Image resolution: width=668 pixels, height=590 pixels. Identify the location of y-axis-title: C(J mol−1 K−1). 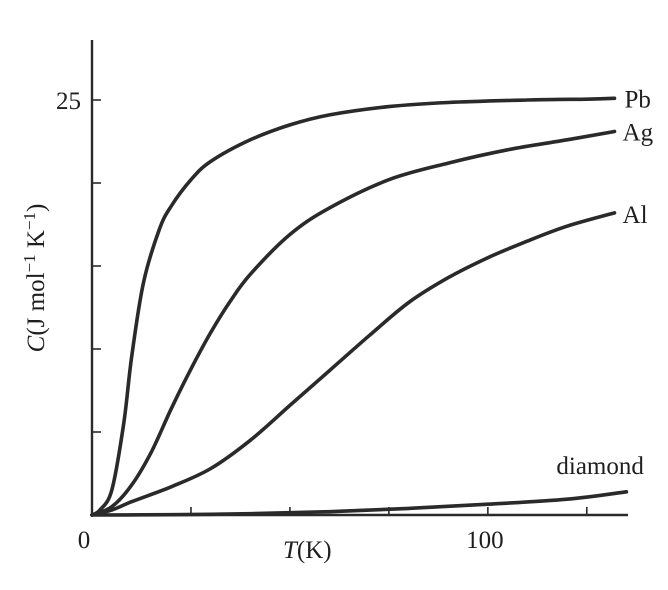
(35, 278).